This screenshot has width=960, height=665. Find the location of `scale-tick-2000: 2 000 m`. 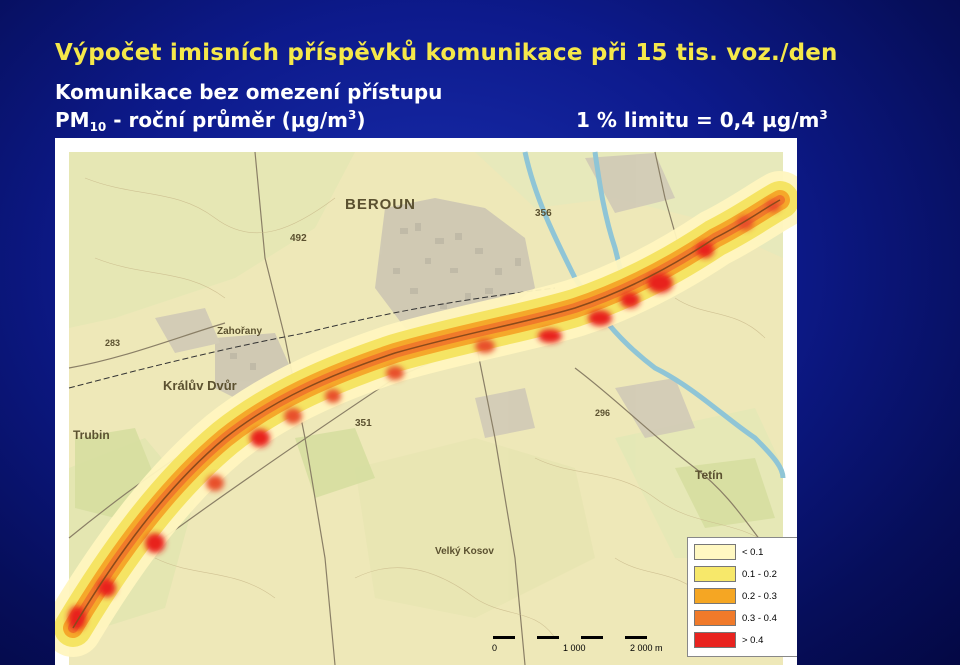

scale-tick-2000: 2 000 m is located at coordinates (646, 648).